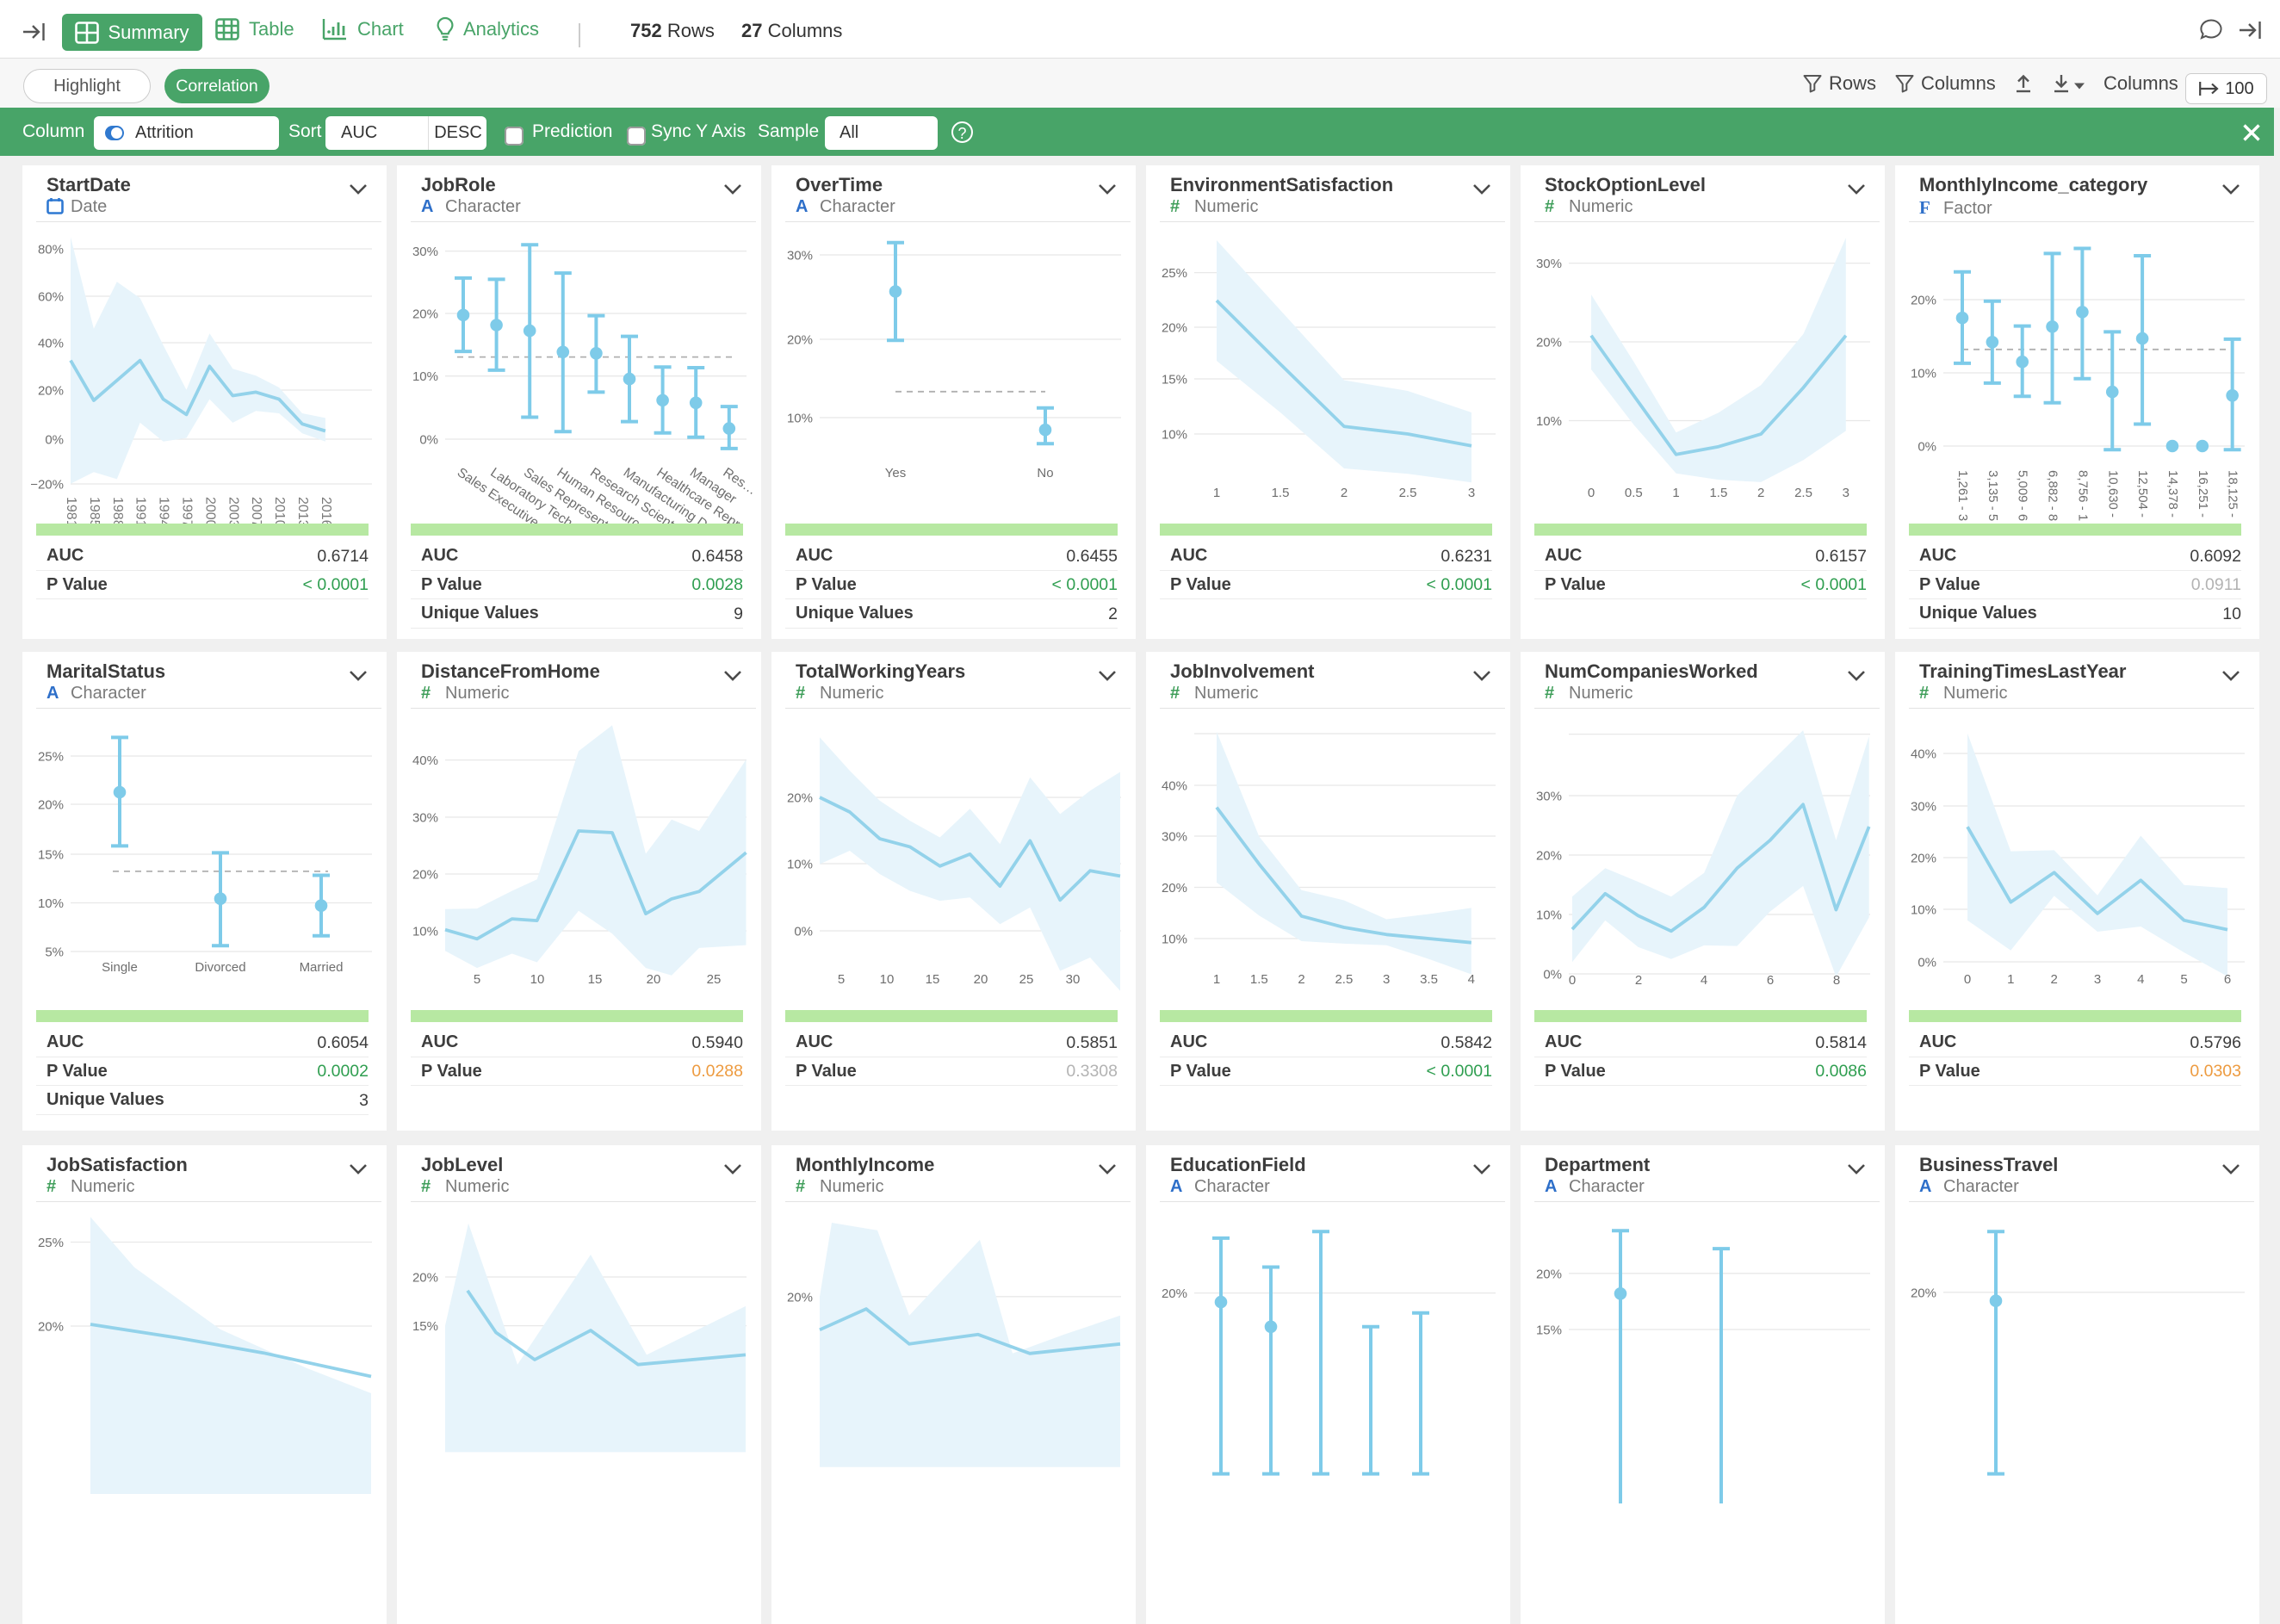 This screenshot has height=1624, width=2280. What do you see at coordinates (1073, 979) in the screenshot?
I see `svg-text: 30` at bounding box center [1073, 979].